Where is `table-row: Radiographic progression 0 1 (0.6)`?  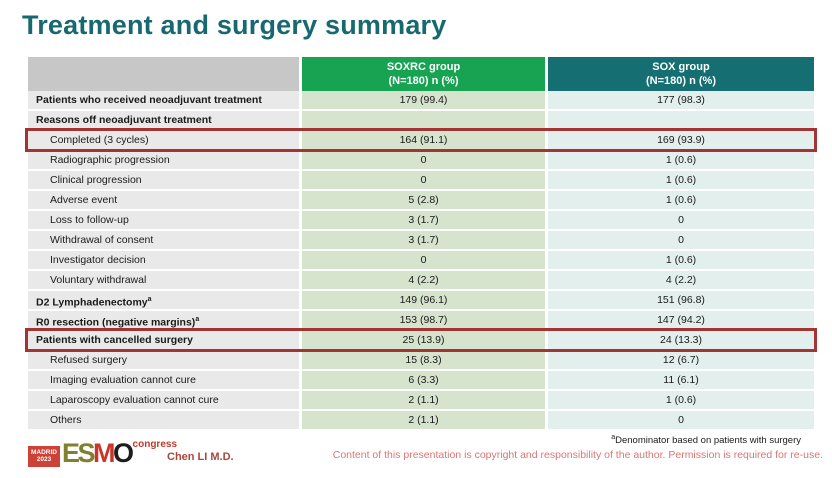
table-row: Radiographic progression 0 1 (0.6) is located at coordinates (421, 160).